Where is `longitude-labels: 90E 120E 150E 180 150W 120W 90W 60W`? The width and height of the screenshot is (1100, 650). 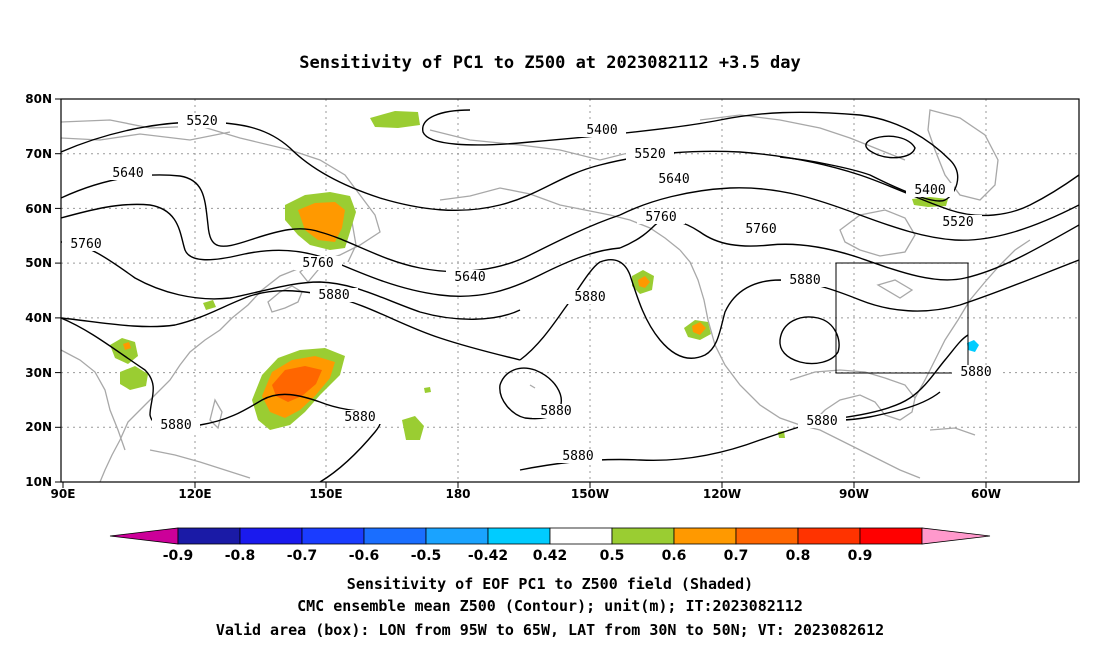 longitude-labels: 90E 120E 150E 180 150W 120W 90W 60W is located at coordinates (526, 494).